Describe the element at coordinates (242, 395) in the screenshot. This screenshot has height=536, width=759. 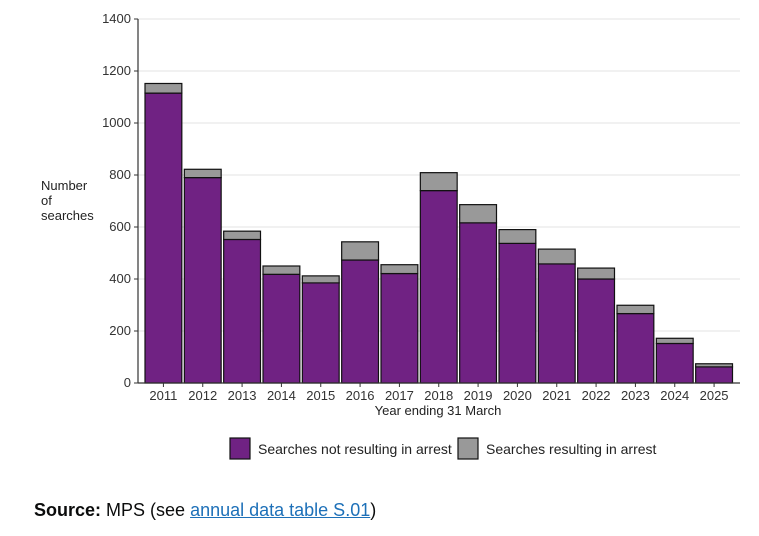
I see `x-tick-label: 2013` at that location.